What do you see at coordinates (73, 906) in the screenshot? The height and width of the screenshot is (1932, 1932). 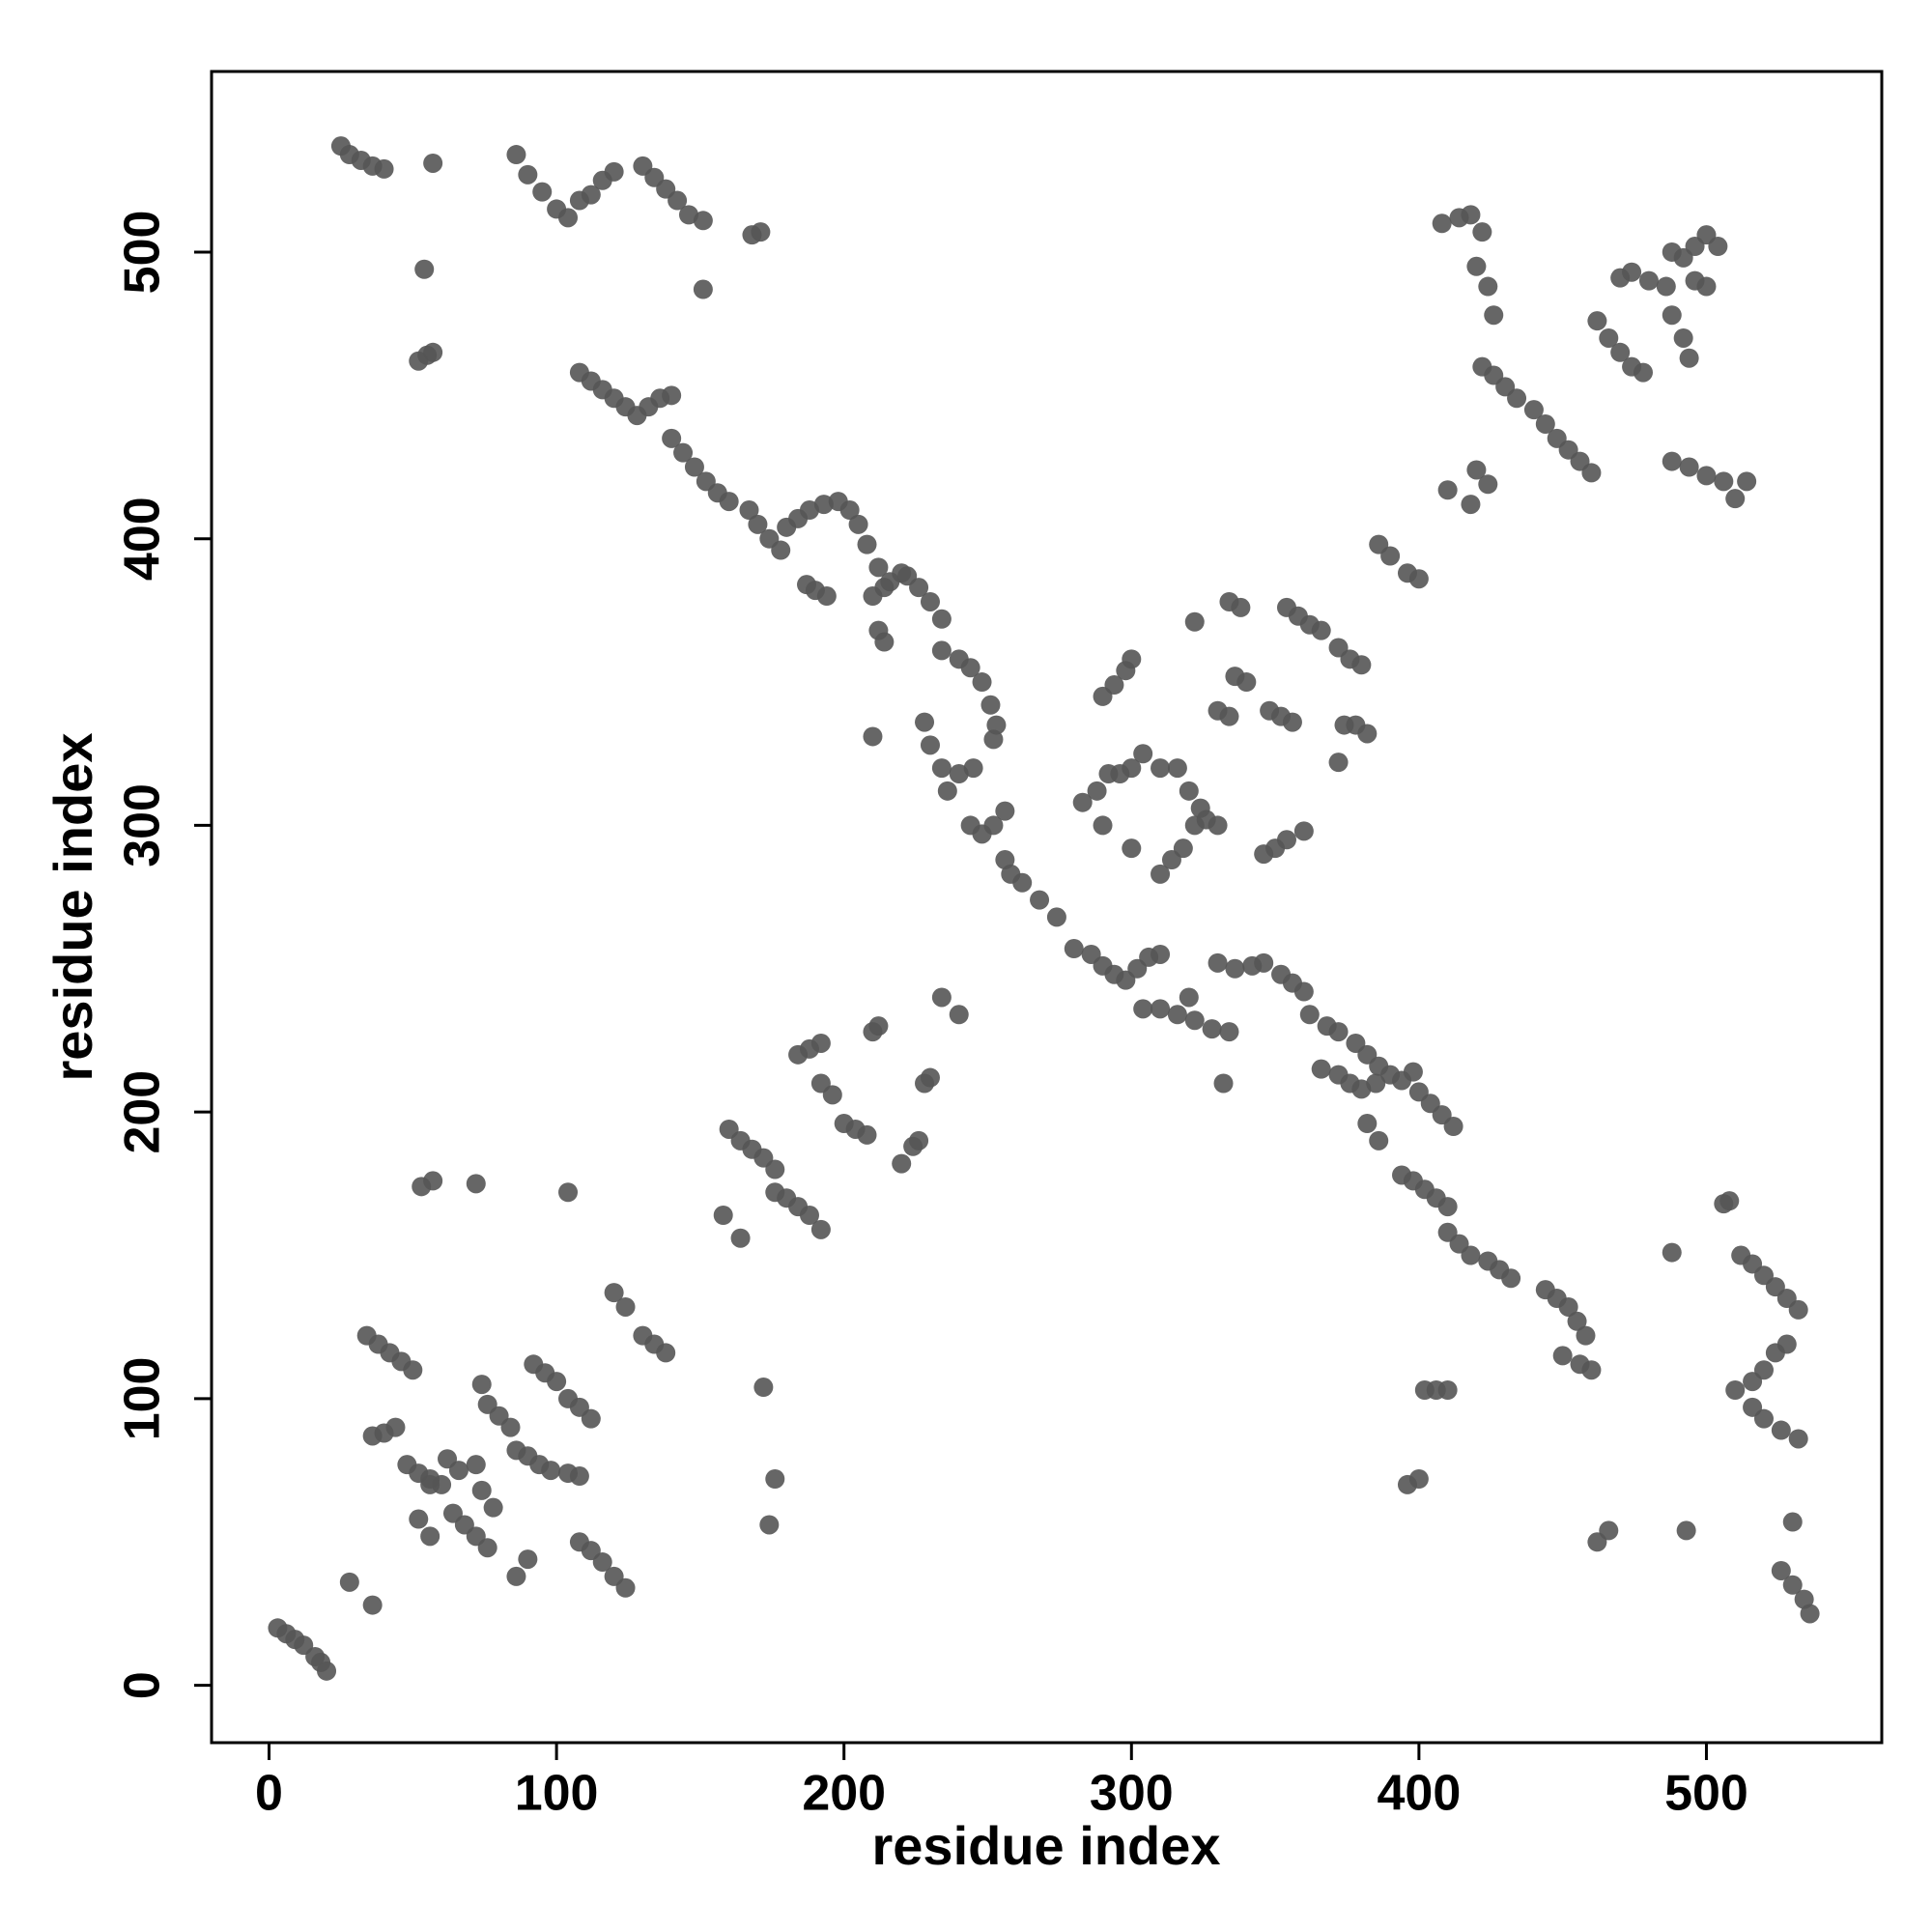 I see `y-axis-title: residue index` at bounding box center [73, 906].